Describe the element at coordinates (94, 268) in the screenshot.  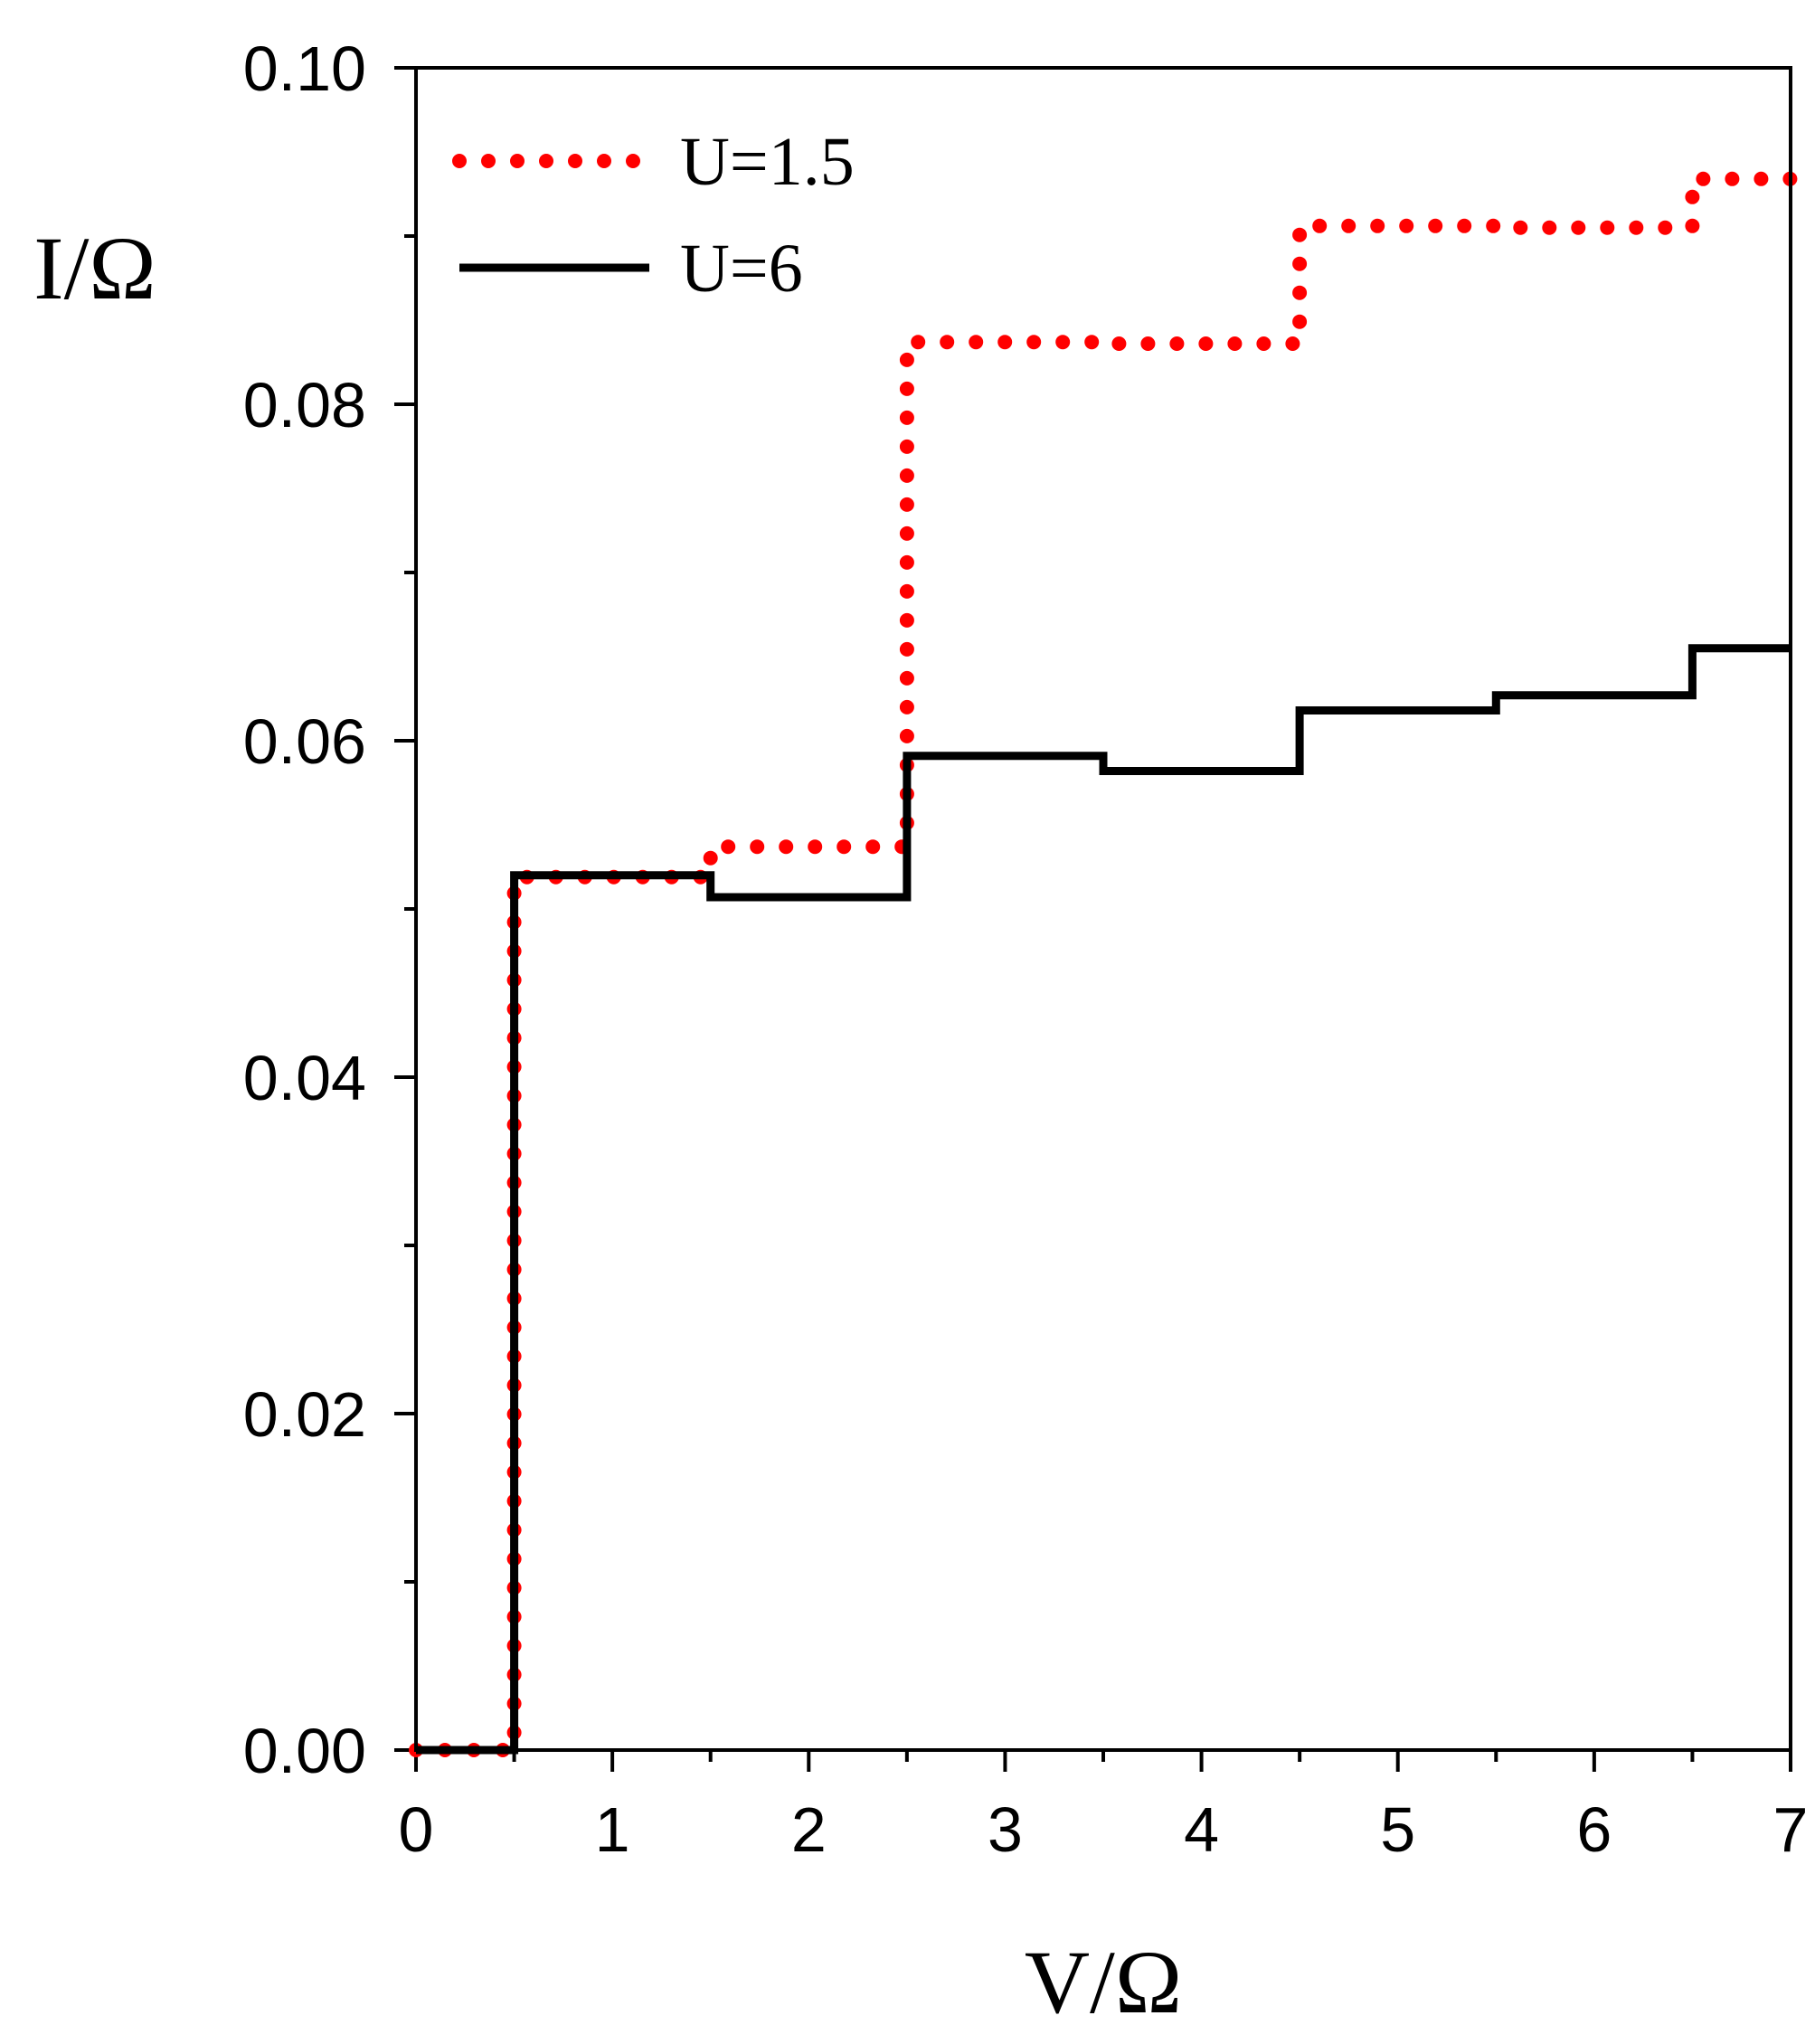
I see `y-axis-title: I/Ω` at that location.